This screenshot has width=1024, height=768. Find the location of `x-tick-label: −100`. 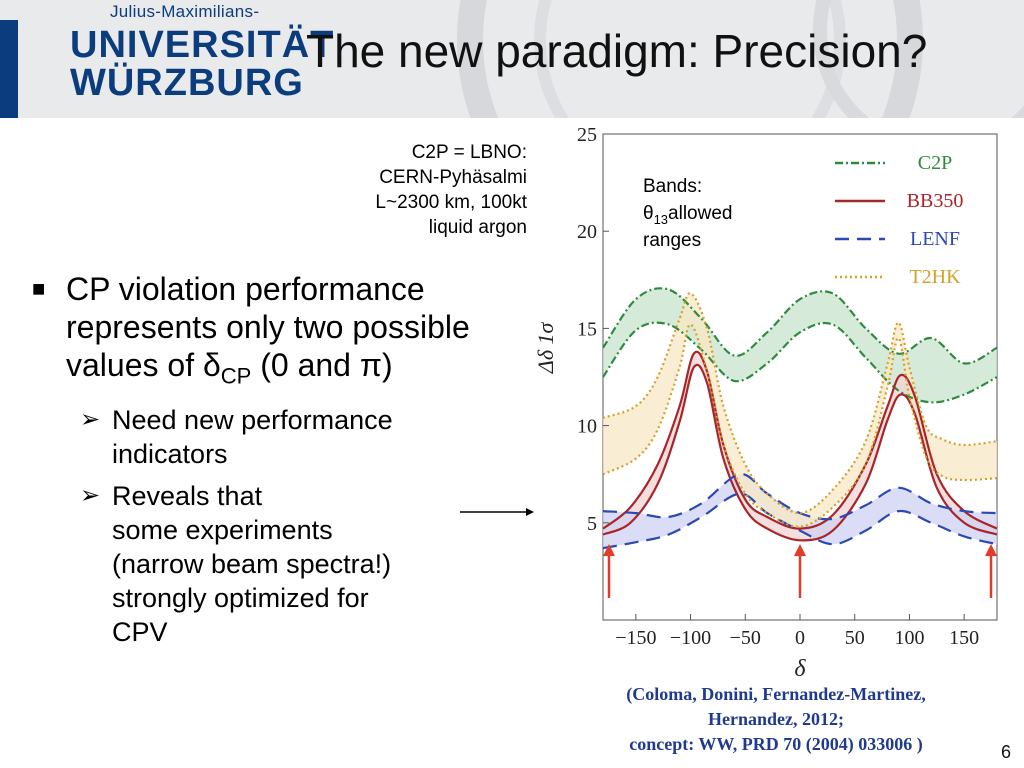

x-tick-label: −100 is located at coordinates (690, 638).